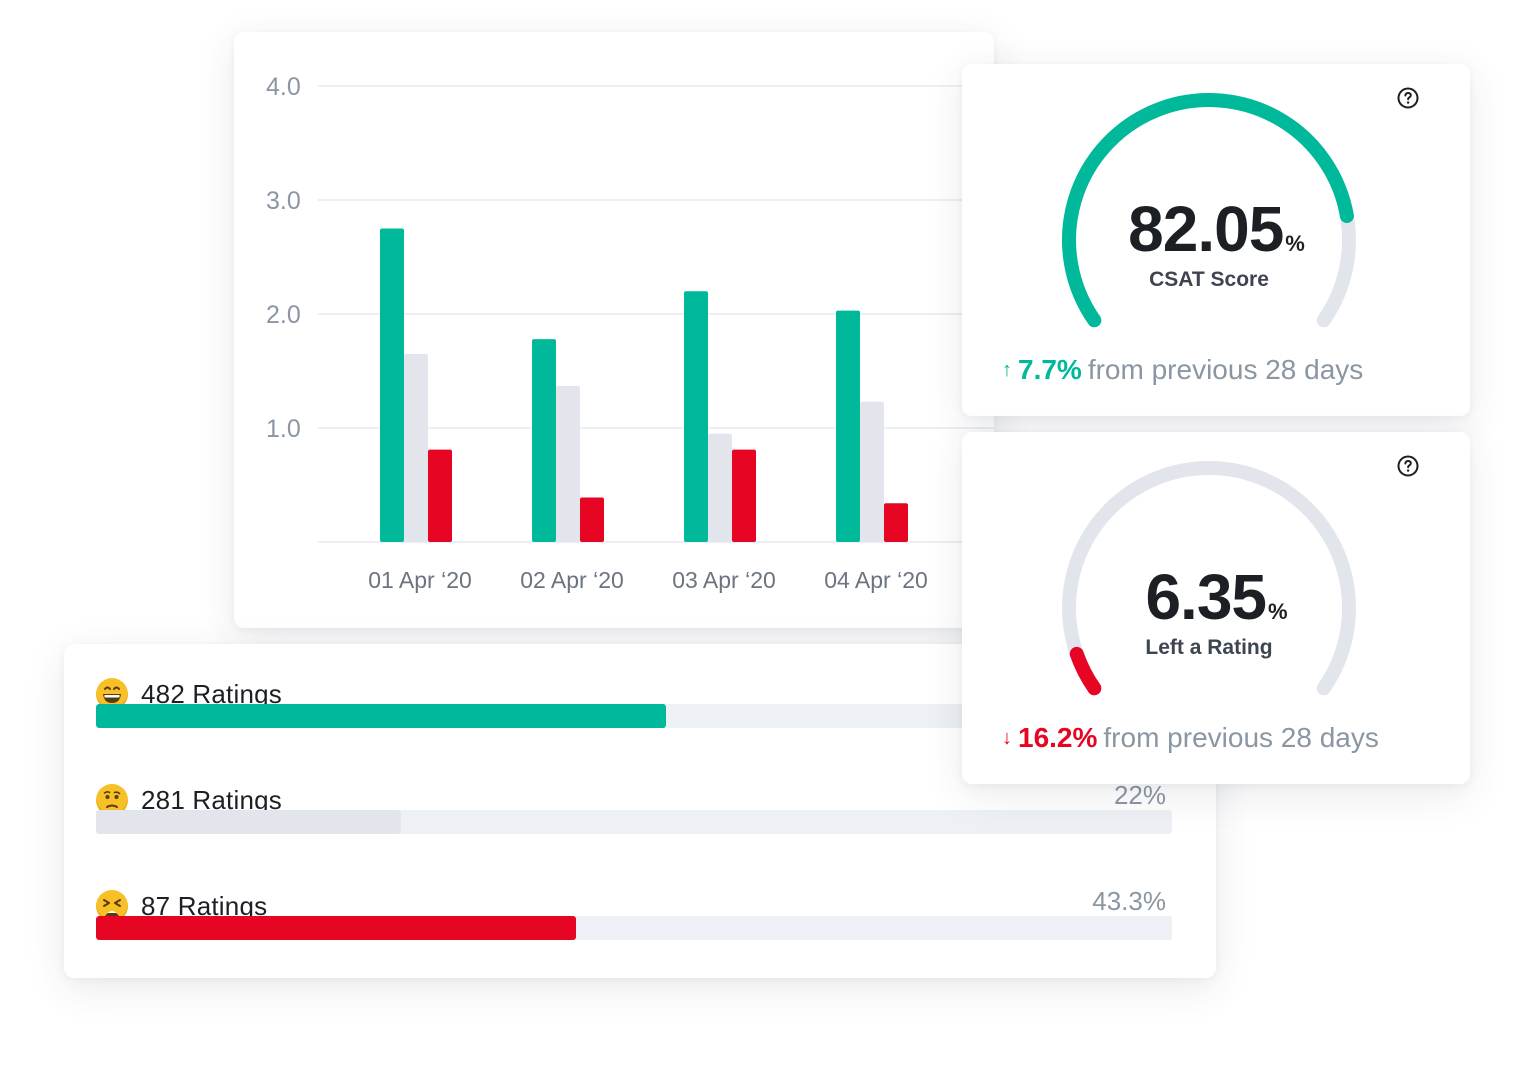 The height and width of the screenshot is (1074, 1534). Describe the element at coordinates (1007, 738) in the screenshot. I see `arrow-down-icon: ↓` at that location.